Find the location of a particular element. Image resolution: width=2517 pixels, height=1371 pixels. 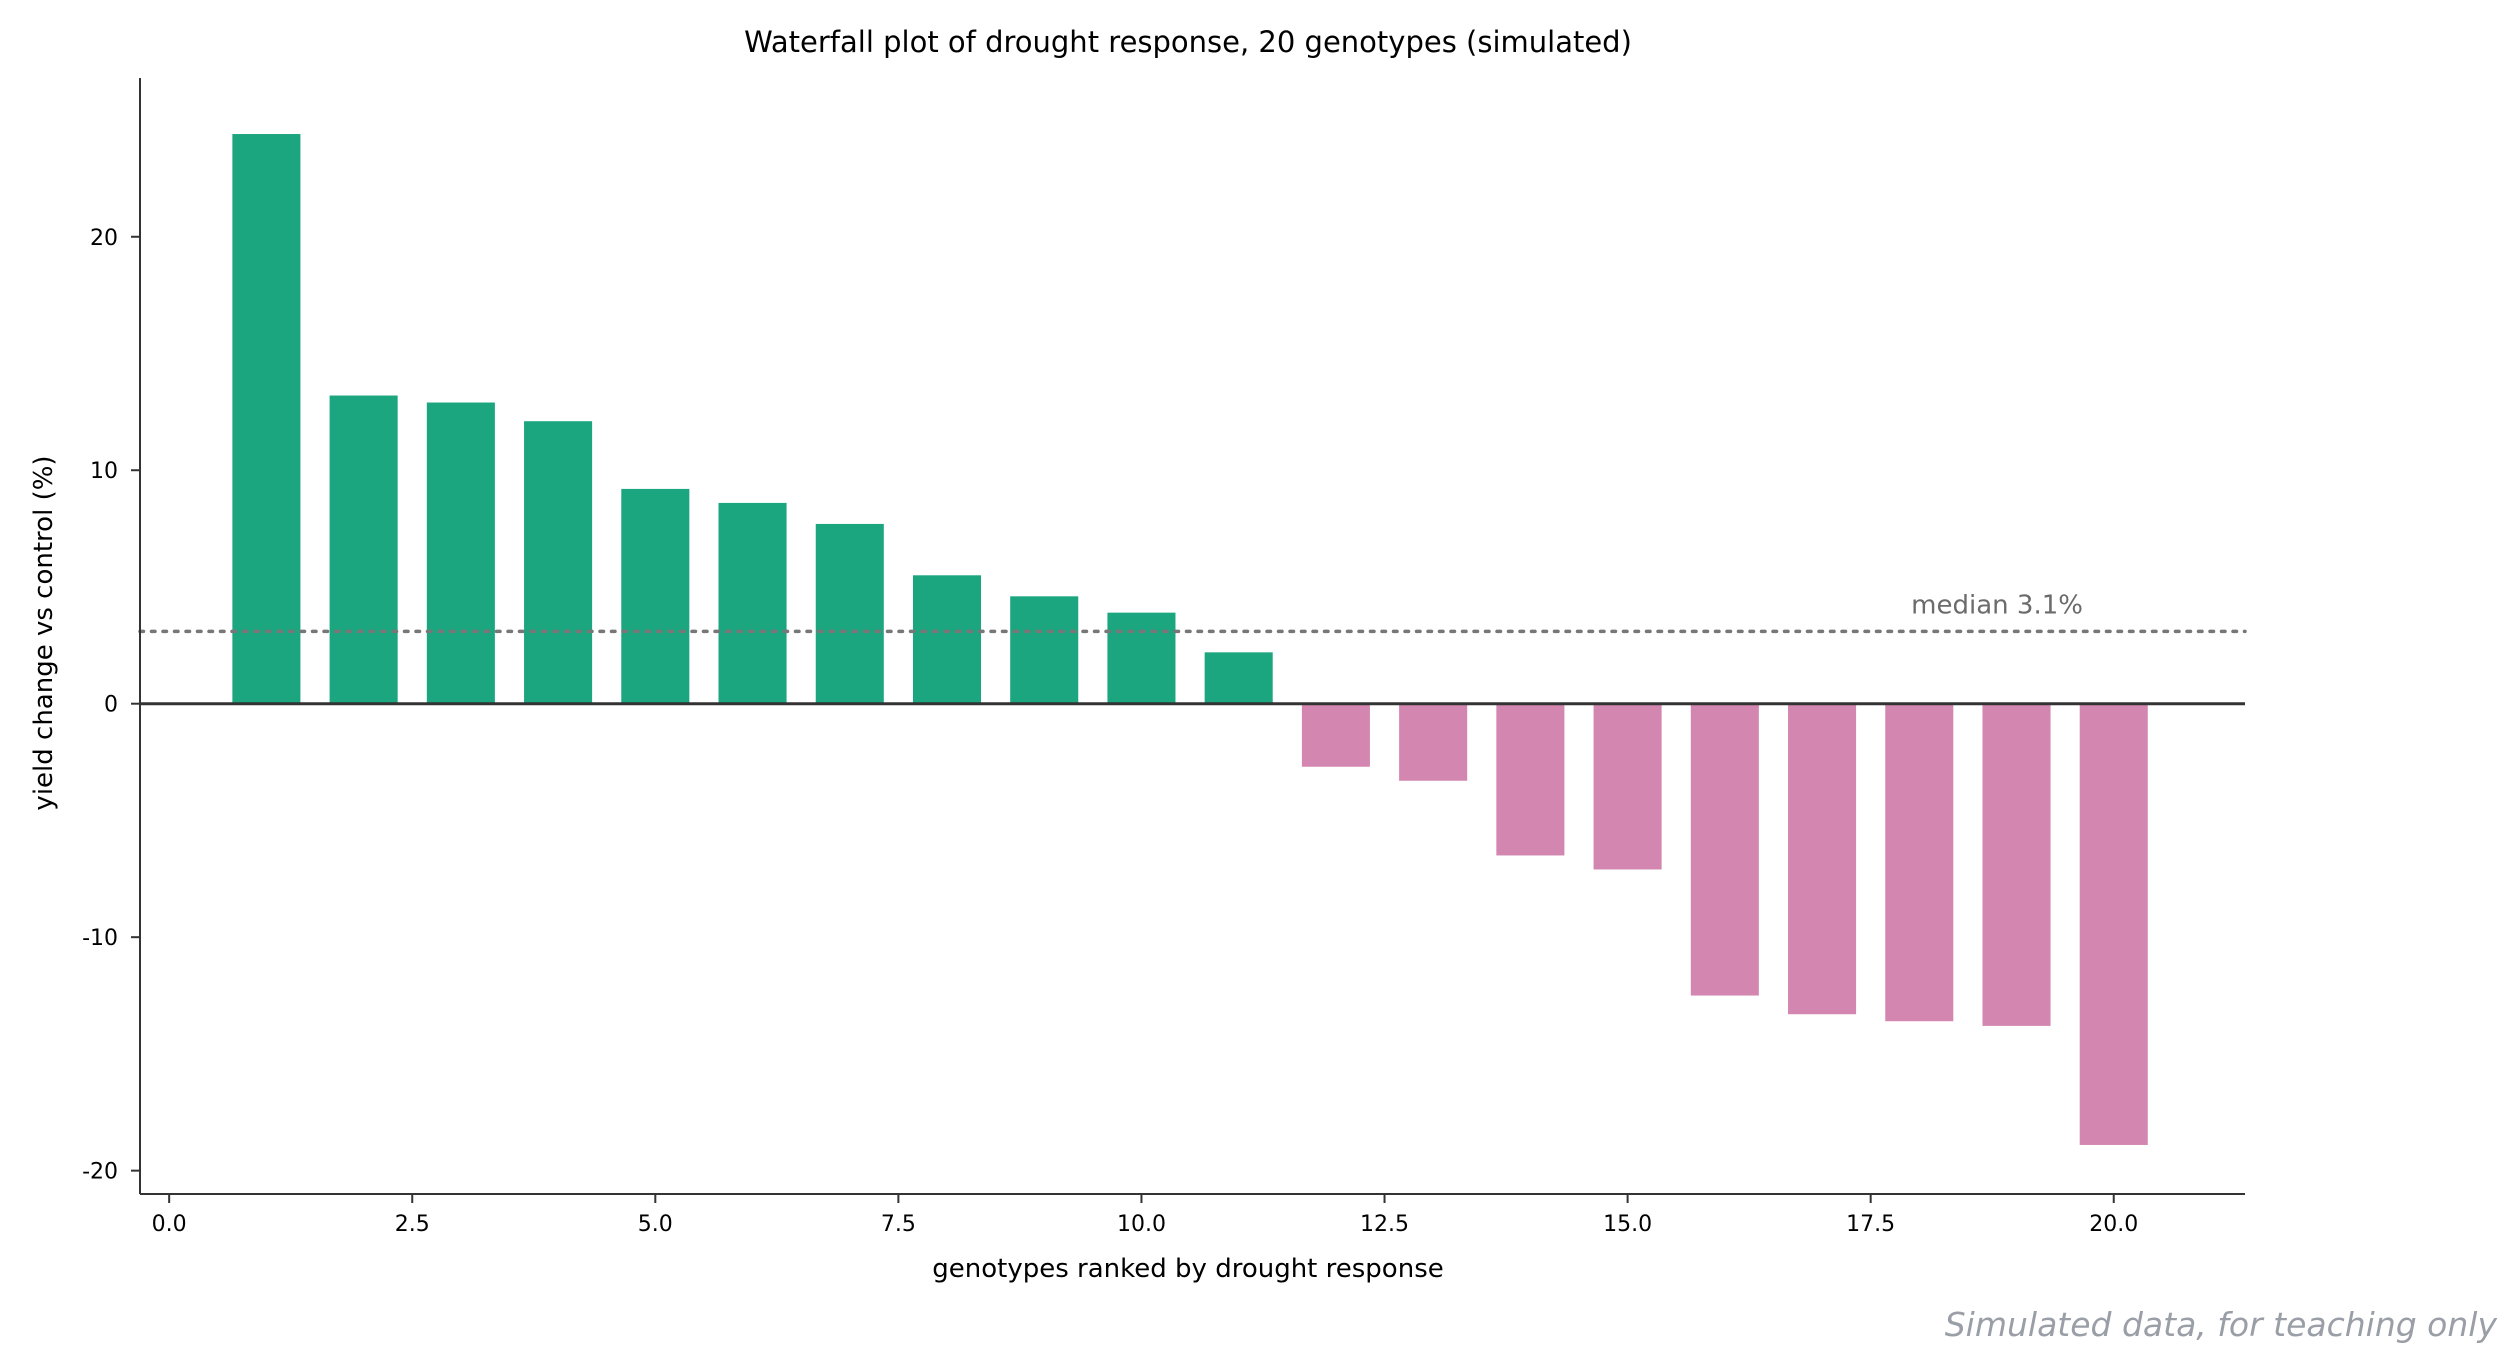

x-tick-label: 10.0 is located at coordinates (1141, 1224).